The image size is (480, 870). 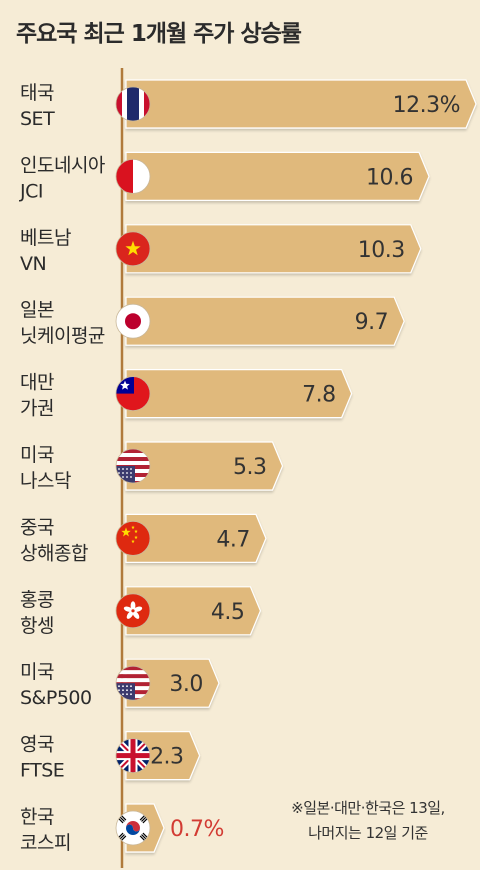 What do you see at coordinates (31, 191) in the screenshot?
I see `index-label: JCI` at bounding box center [31, 191].